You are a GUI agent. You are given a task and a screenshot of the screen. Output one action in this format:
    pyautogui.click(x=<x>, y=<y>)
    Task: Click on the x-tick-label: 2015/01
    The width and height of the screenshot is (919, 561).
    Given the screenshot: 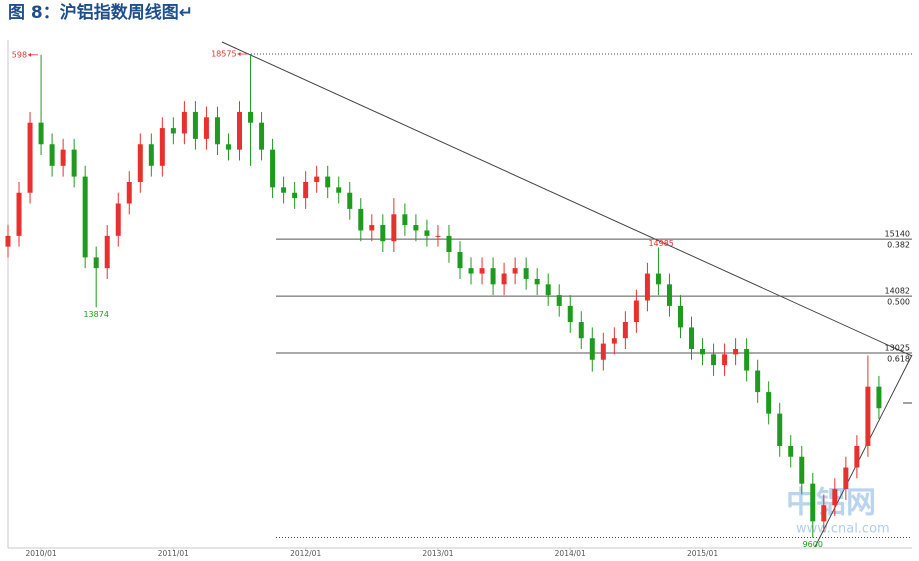 What is the action you would take?
    pyautogui.click(x=702, y=553)
    